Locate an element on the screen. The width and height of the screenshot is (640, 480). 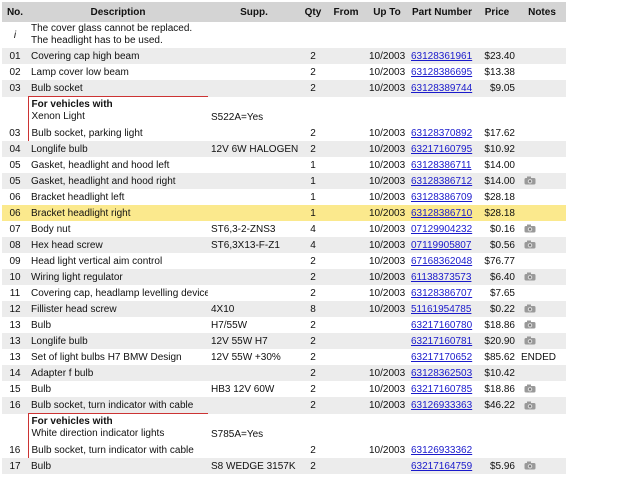
part-number-link: 63128389744 is located at coordinates (441, 88).